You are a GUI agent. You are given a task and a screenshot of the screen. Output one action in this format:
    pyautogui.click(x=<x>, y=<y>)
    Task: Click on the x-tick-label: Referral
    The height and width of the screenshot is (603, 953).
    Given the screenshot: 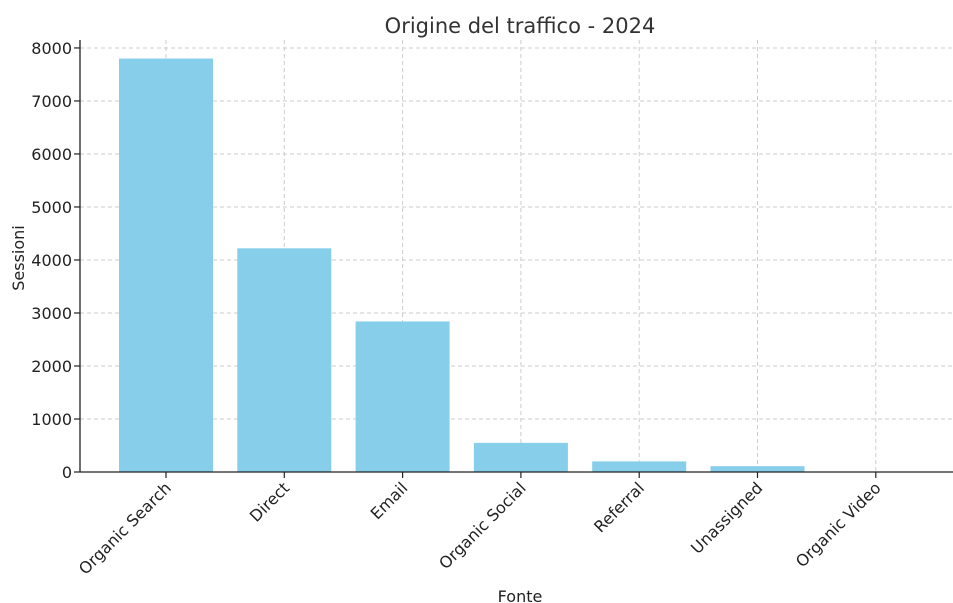 What is the action you would take?
    pyautogui.click(x=619, y=507)
    